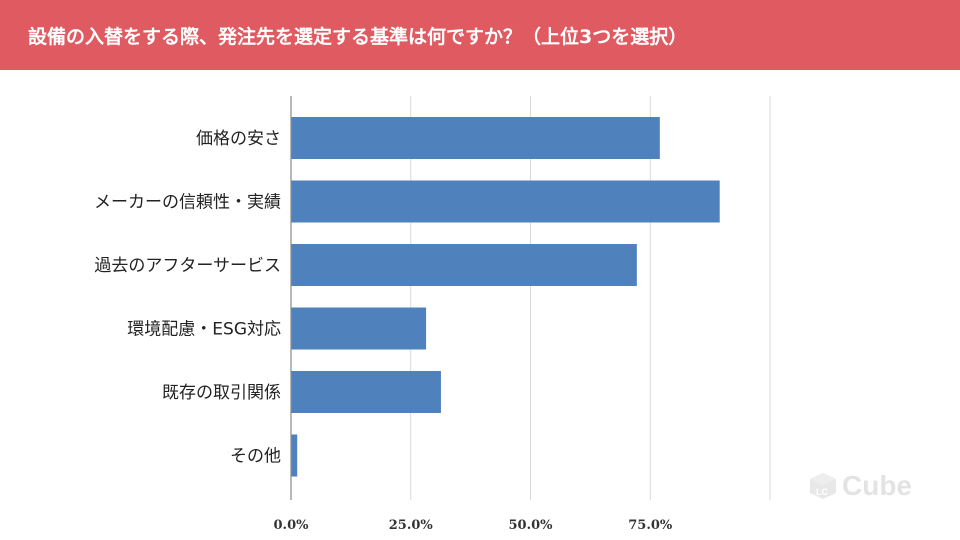  I want to click on category-label: 過去のアフターサービス, so click(187, 266).